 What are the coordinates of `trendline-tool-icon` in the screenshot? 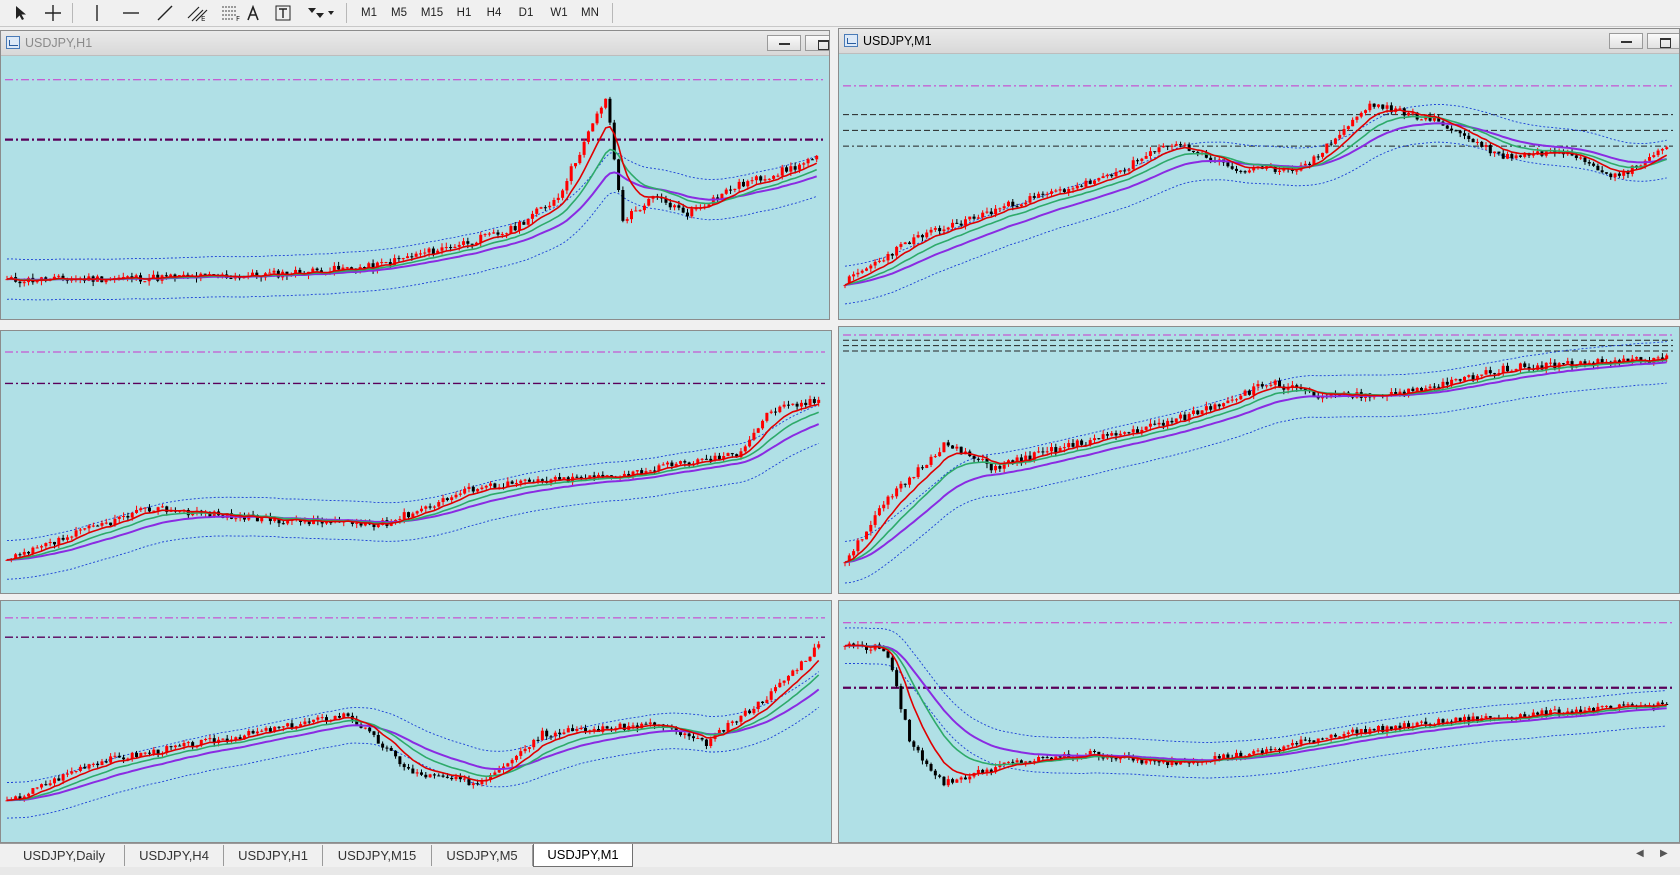 It's located at (165, 13).